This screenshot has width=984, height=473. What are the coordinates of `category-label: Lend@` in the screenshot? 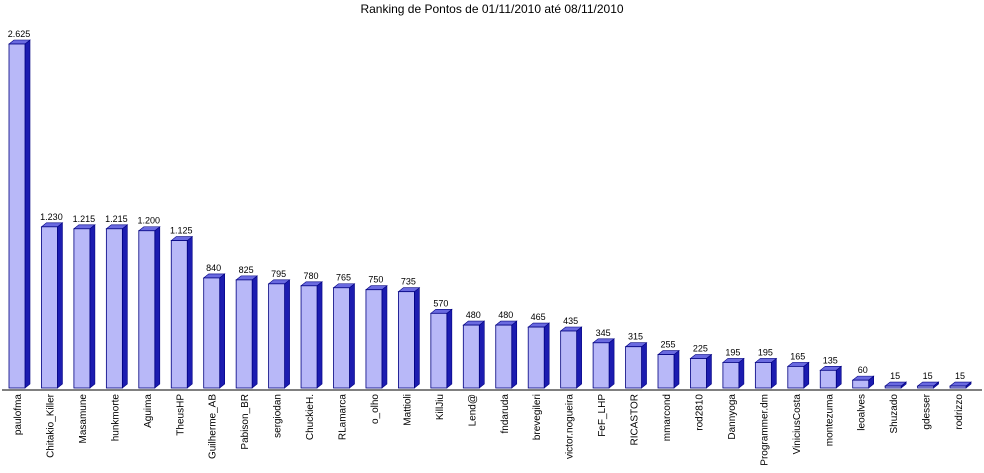 It's located at (472, 410).